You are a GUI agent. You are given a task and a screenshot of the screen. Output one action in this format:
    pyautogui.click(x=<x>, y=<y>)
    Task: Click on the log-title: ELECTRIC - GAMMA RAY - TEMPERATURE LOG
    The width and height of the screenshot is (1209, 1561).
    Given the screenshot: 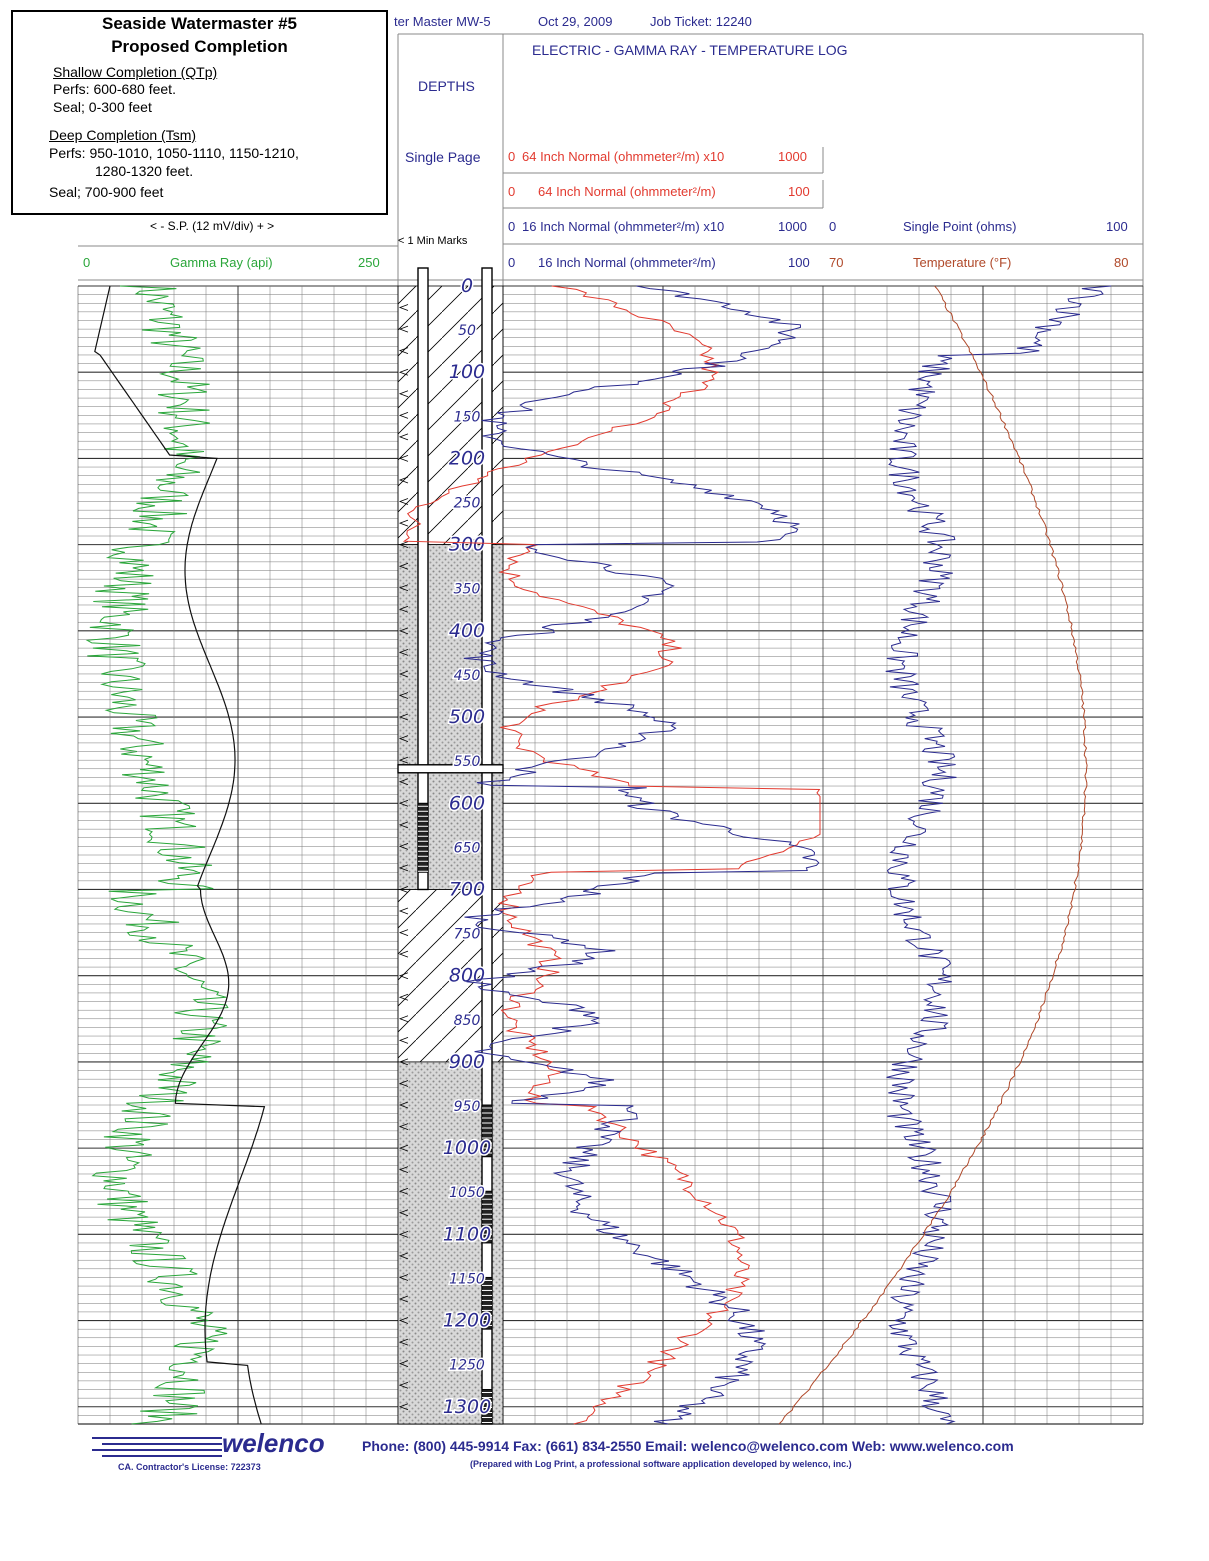 What is the action you would take?
    pyautogui.click(x=690, y=50)
    